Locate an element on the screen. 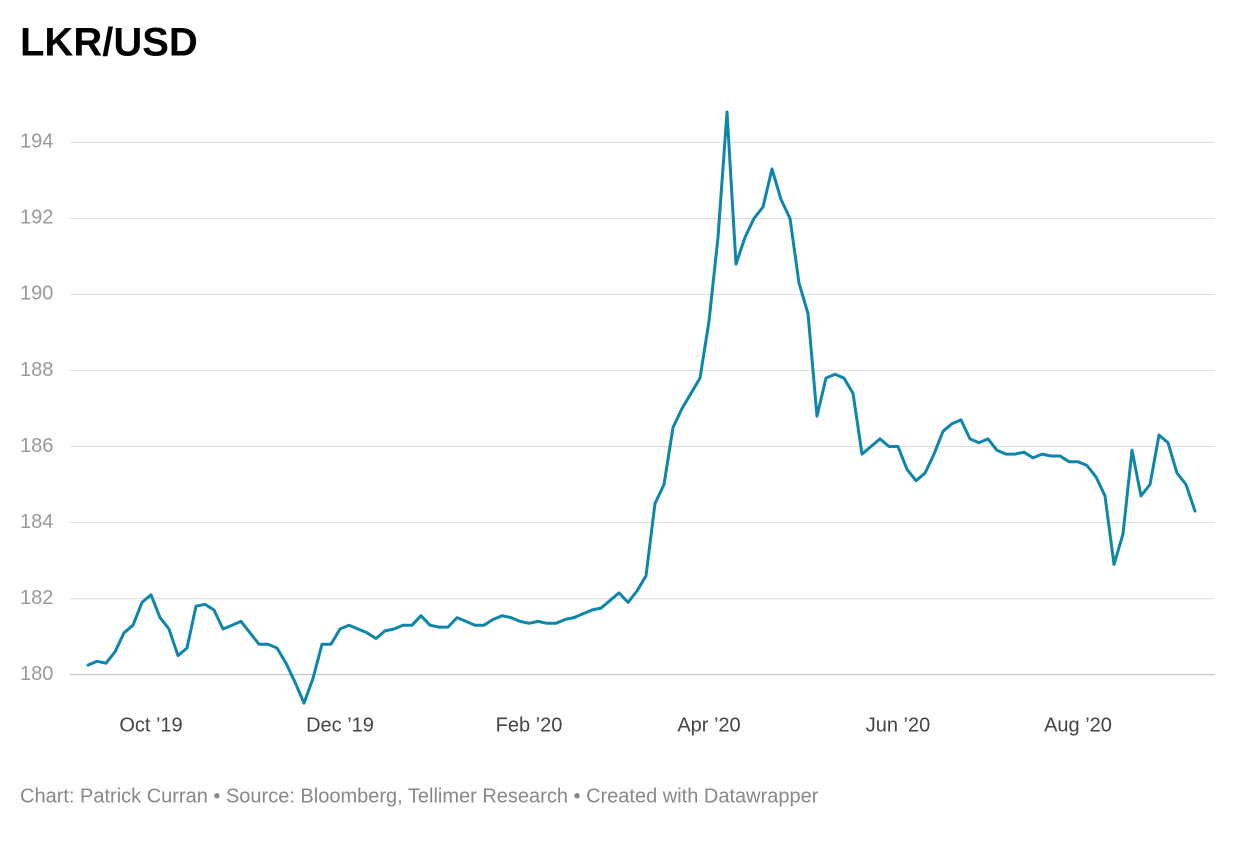  x-tick-label: Apr ’20 is located at coordinates (708, 725).